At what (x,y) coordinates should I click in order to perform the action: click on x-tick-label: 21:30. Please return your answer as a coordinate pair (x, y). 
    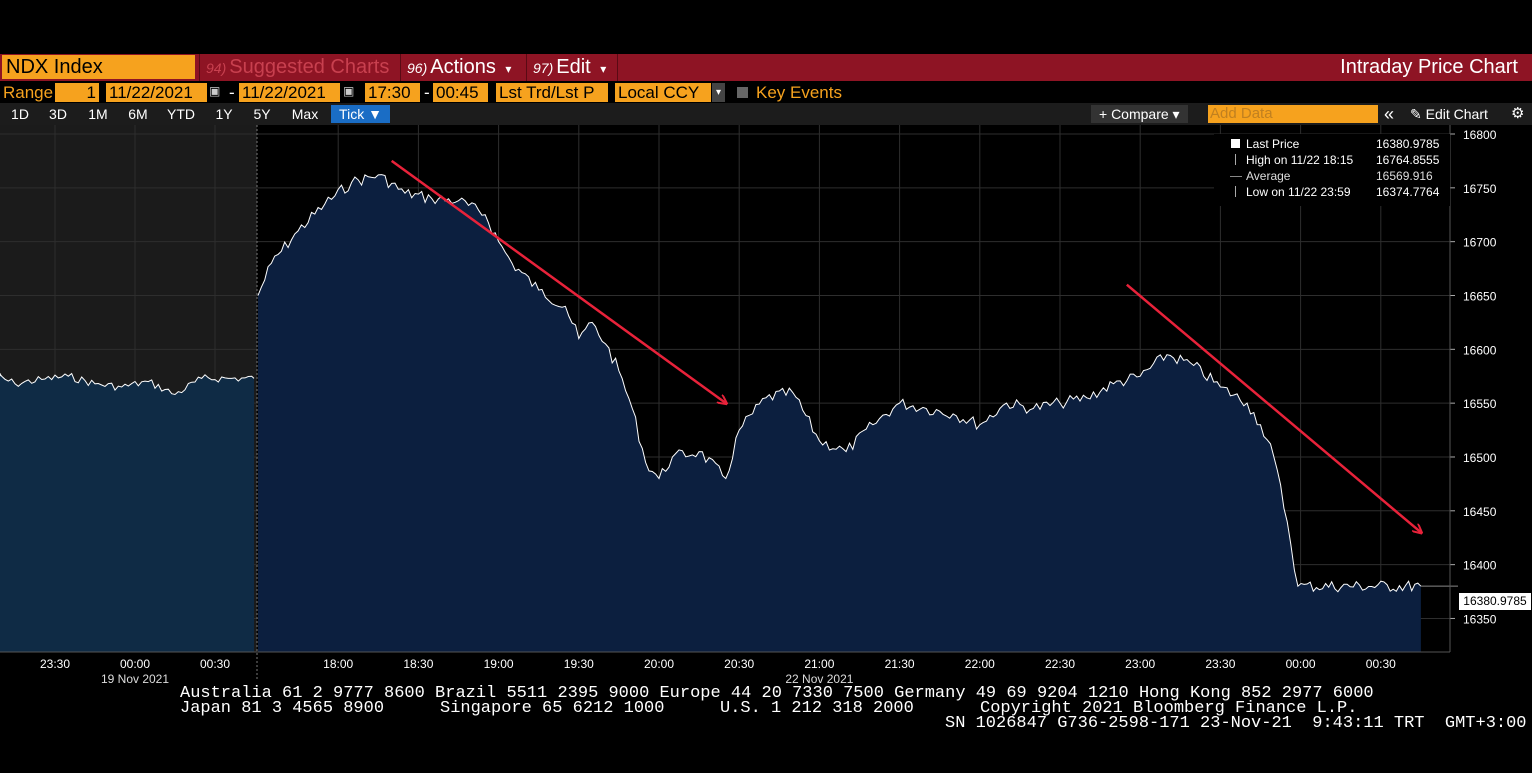
    Looking at the image, I should click on (900, 664).